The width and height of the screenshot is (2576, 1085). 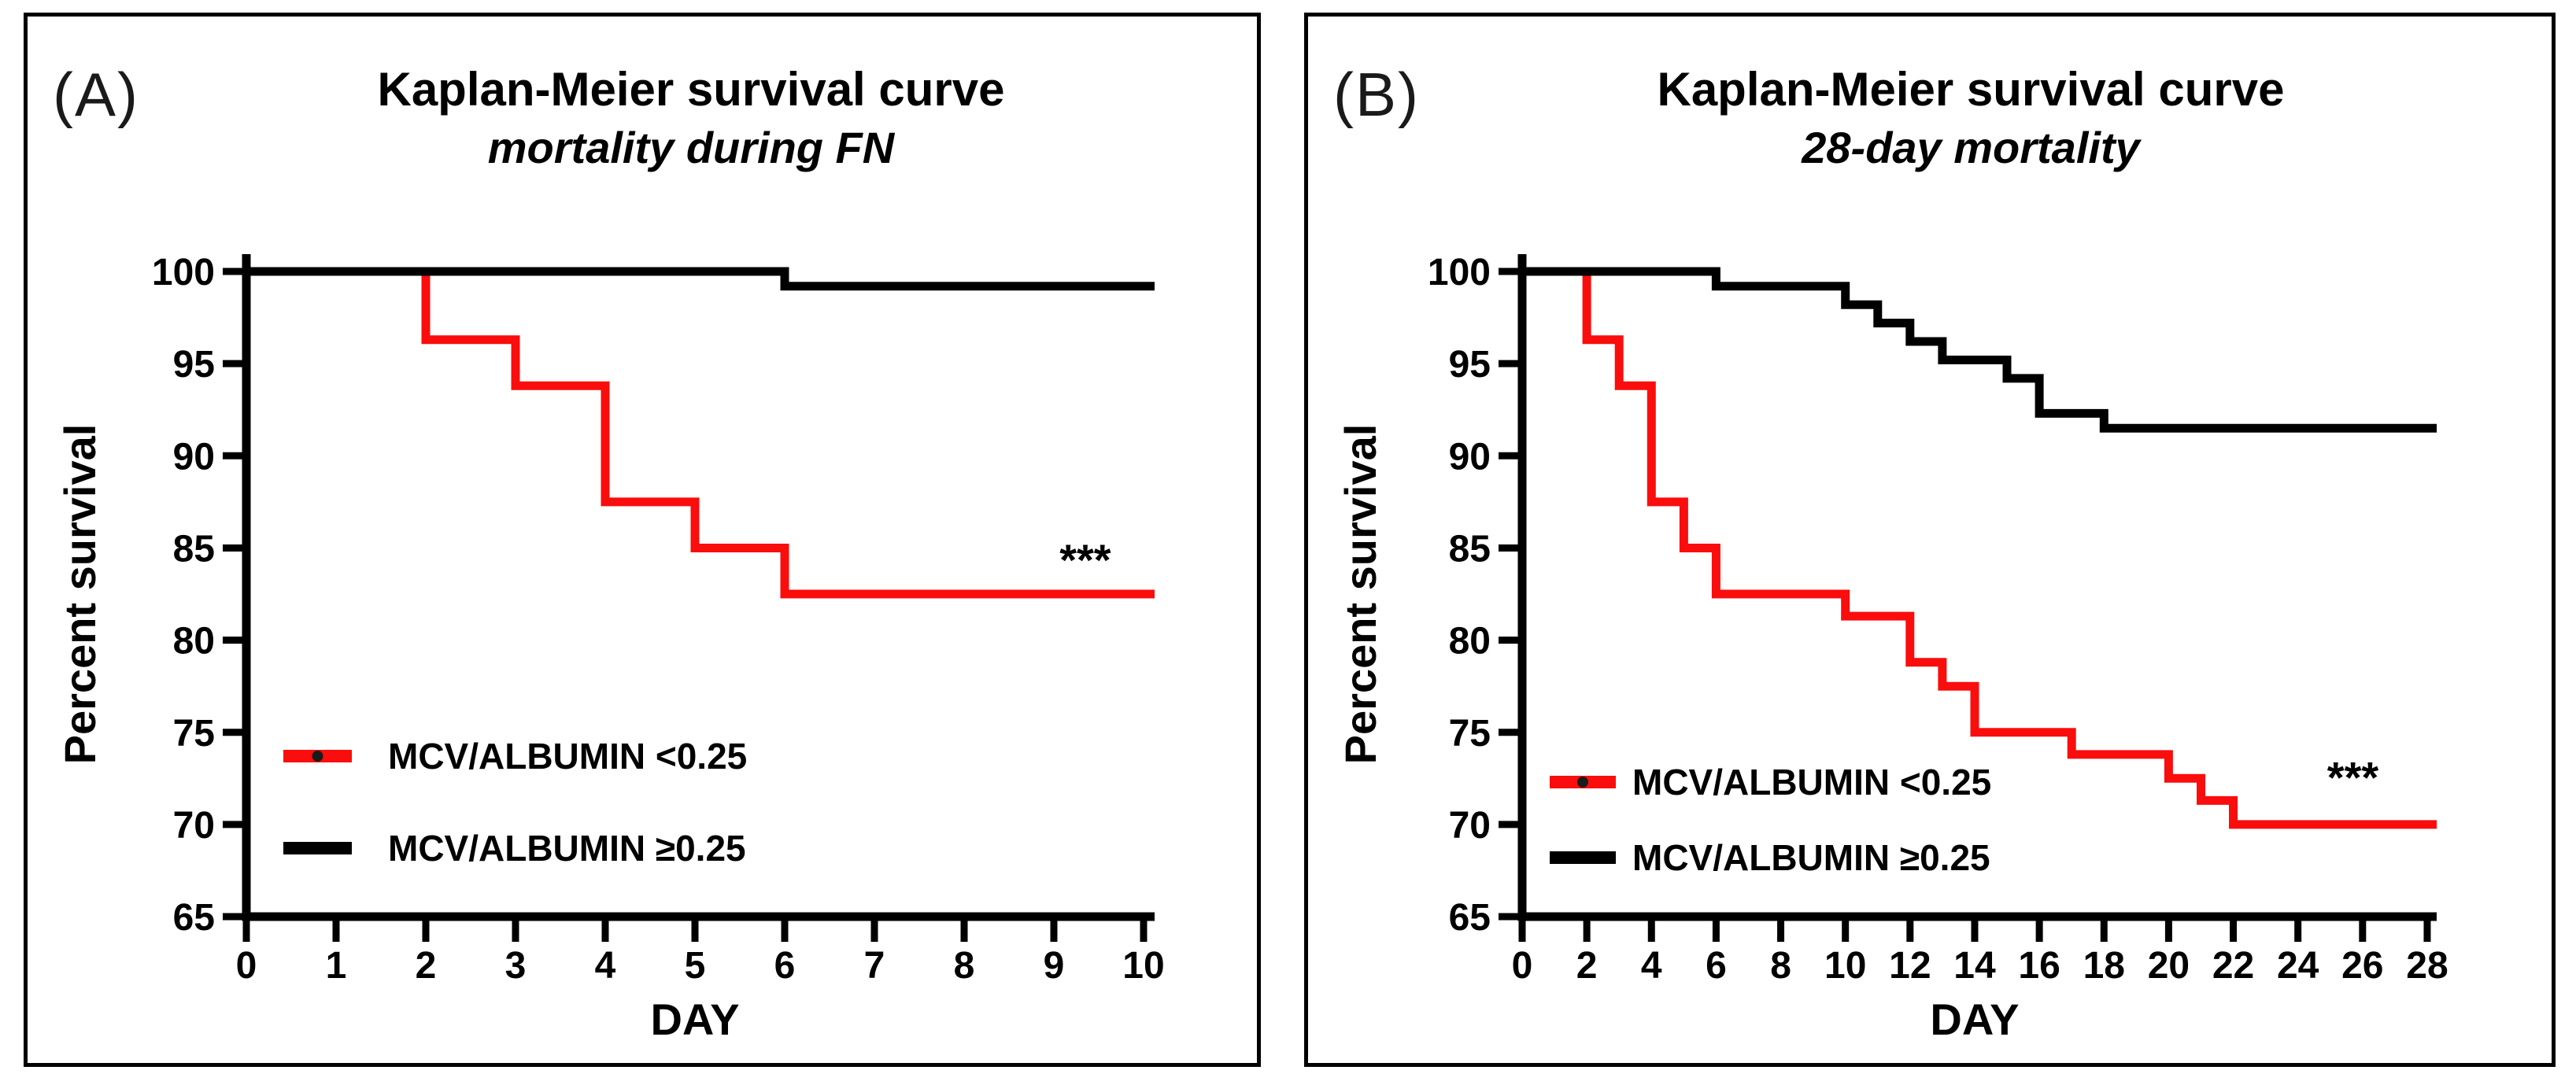 What do you see at coordinates (2298, 966) in the screenshot?
I see `x-tick-label: 24` at bounding box center [2298, 966].